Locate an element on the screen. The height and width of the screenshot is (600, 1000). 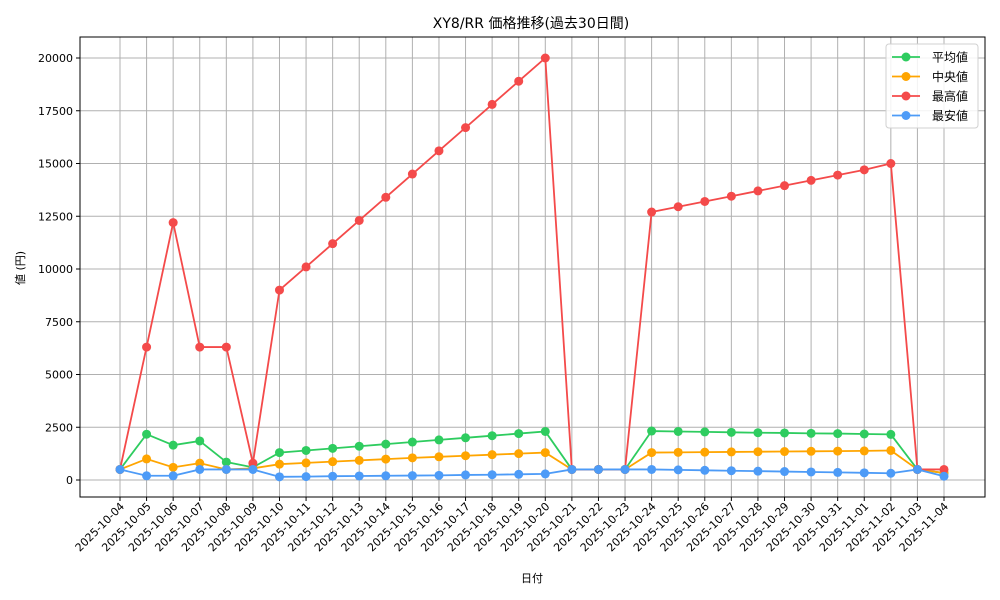
x-axis-label: 日付 is located at coordinates (532, 578).